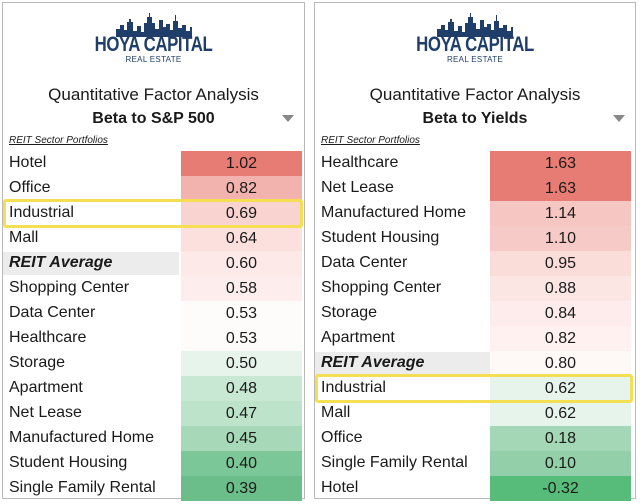 The width and height of the screenshot is (640, 504). What do you see at coordinates (475, 413) in the screenshot?
I see `table-row: Mall 0.62` at bounding box center [475, 413].